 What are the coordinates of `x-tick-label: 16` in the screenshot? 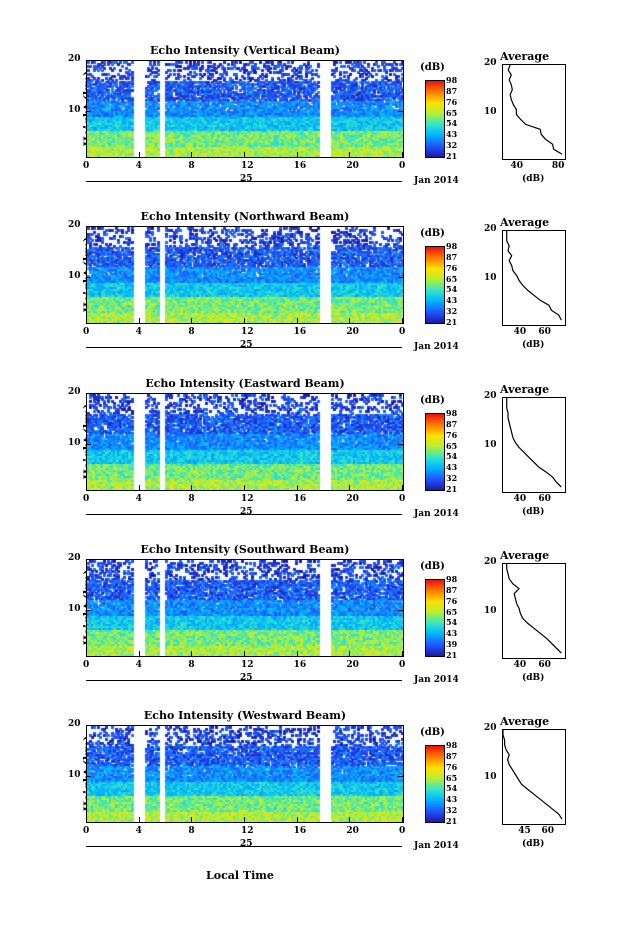 It's located at (300, 831).